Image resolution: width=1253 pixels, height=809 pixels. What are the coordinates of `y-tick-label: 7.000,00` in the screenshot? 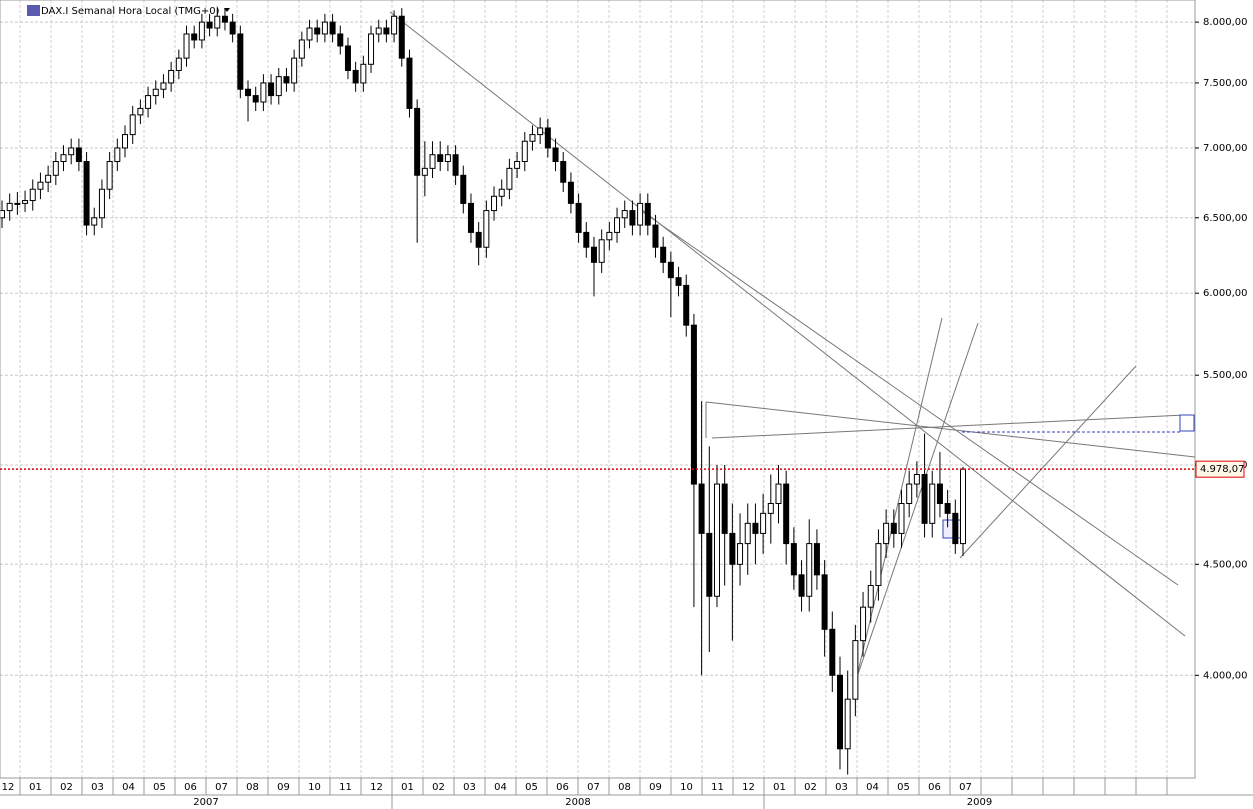 It's located at (1225, 148).